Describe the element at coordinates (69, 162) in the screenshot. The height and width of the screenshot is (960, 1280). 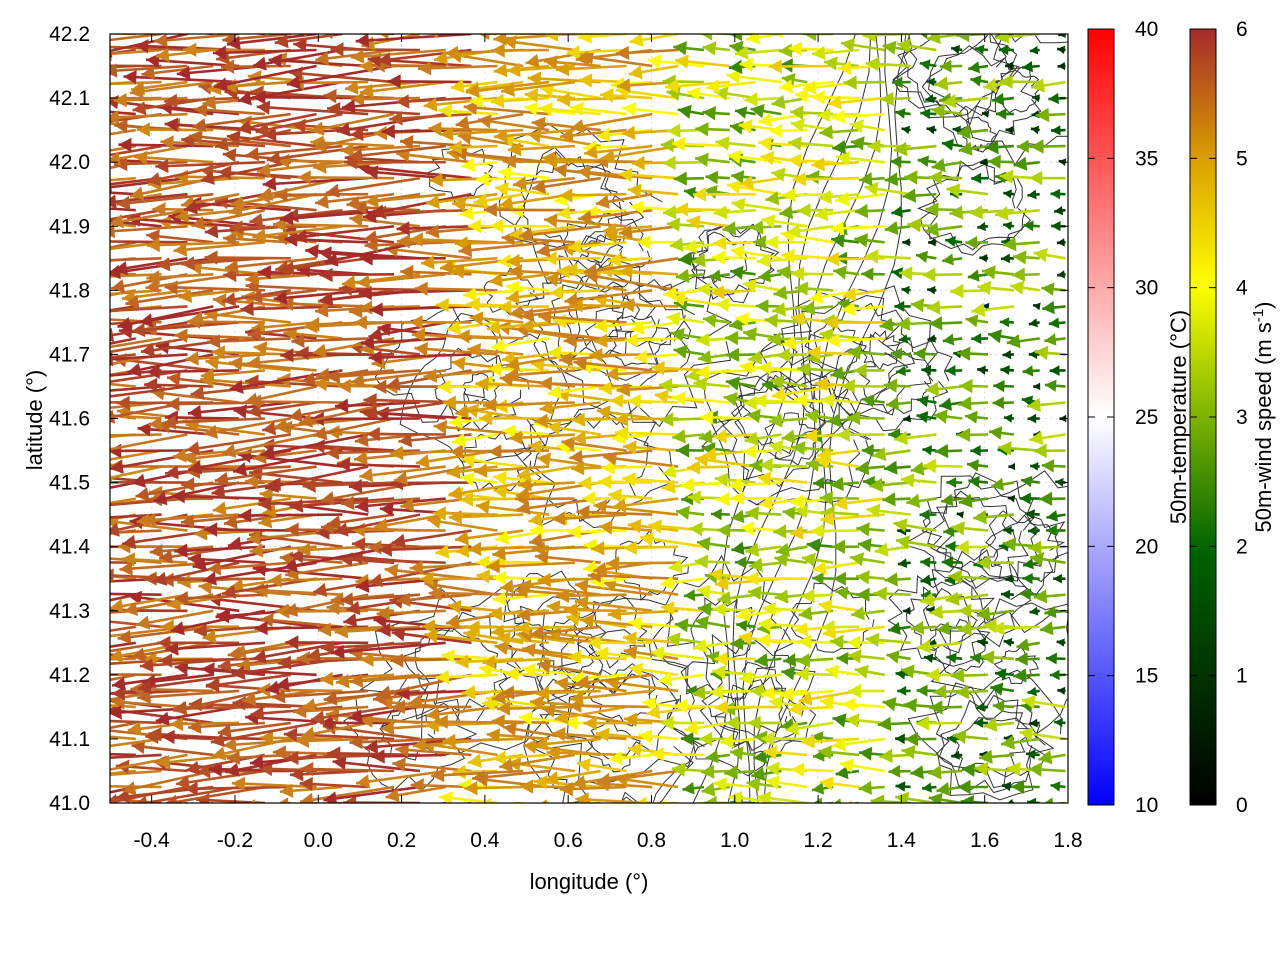
I see `y-tick-label: 42.0` at that location.